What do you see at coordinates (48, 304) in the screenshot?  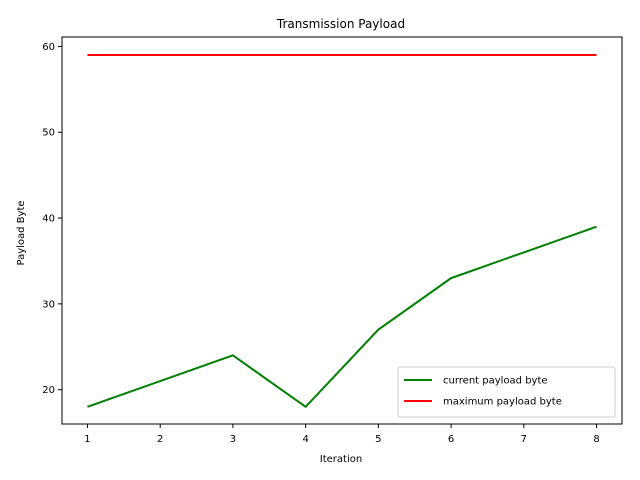 I see `y-tick-label: 30` at bounding box center [48, 304].